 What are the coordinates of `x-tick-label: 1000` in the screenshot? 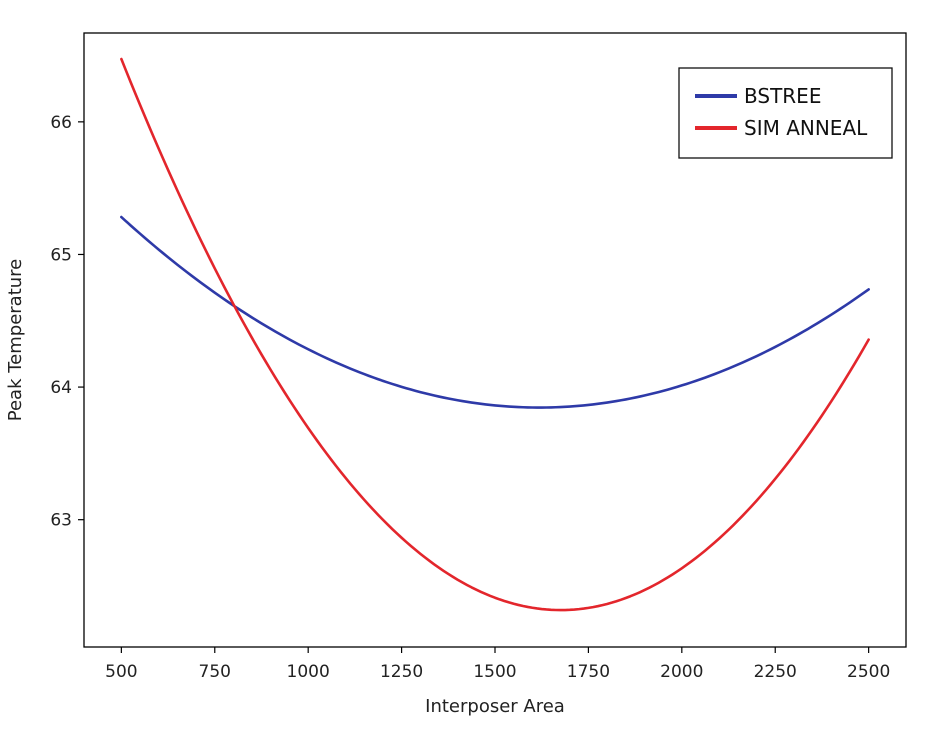 It's located at (308, 672).